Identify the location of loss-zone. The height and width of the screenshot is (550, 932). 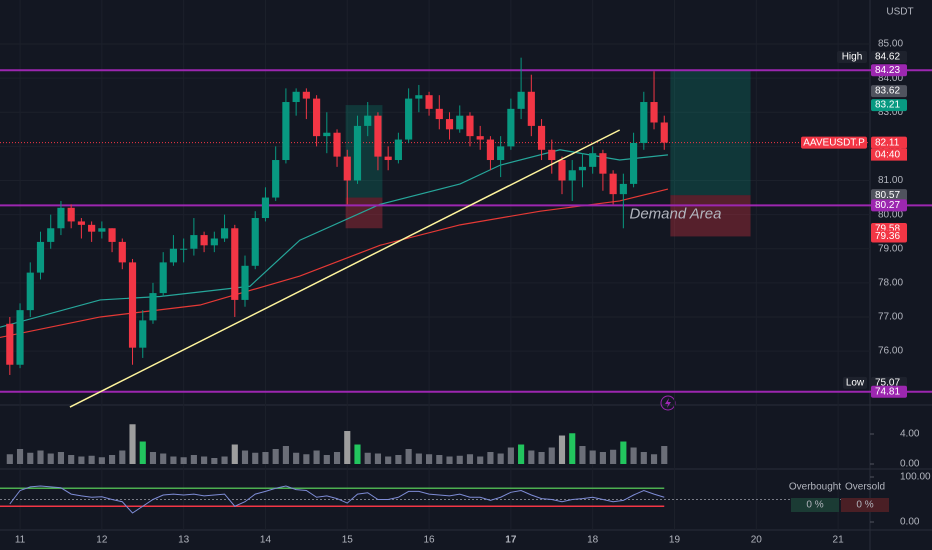
(364, 213).